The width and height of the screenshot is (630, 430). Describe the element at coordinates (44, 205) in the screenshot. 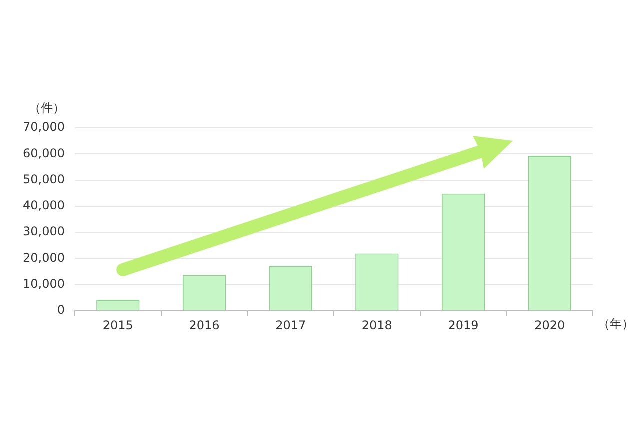

I see `y-tick-label: 40,000` at that location.